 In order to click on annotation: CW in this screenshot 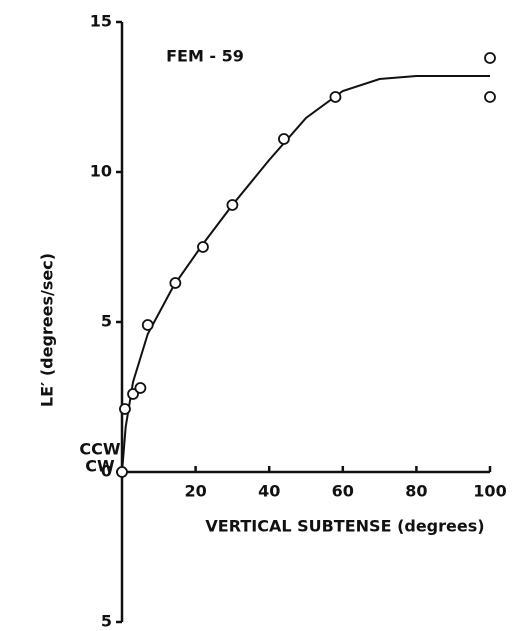, I will do `click(100, 466)`.